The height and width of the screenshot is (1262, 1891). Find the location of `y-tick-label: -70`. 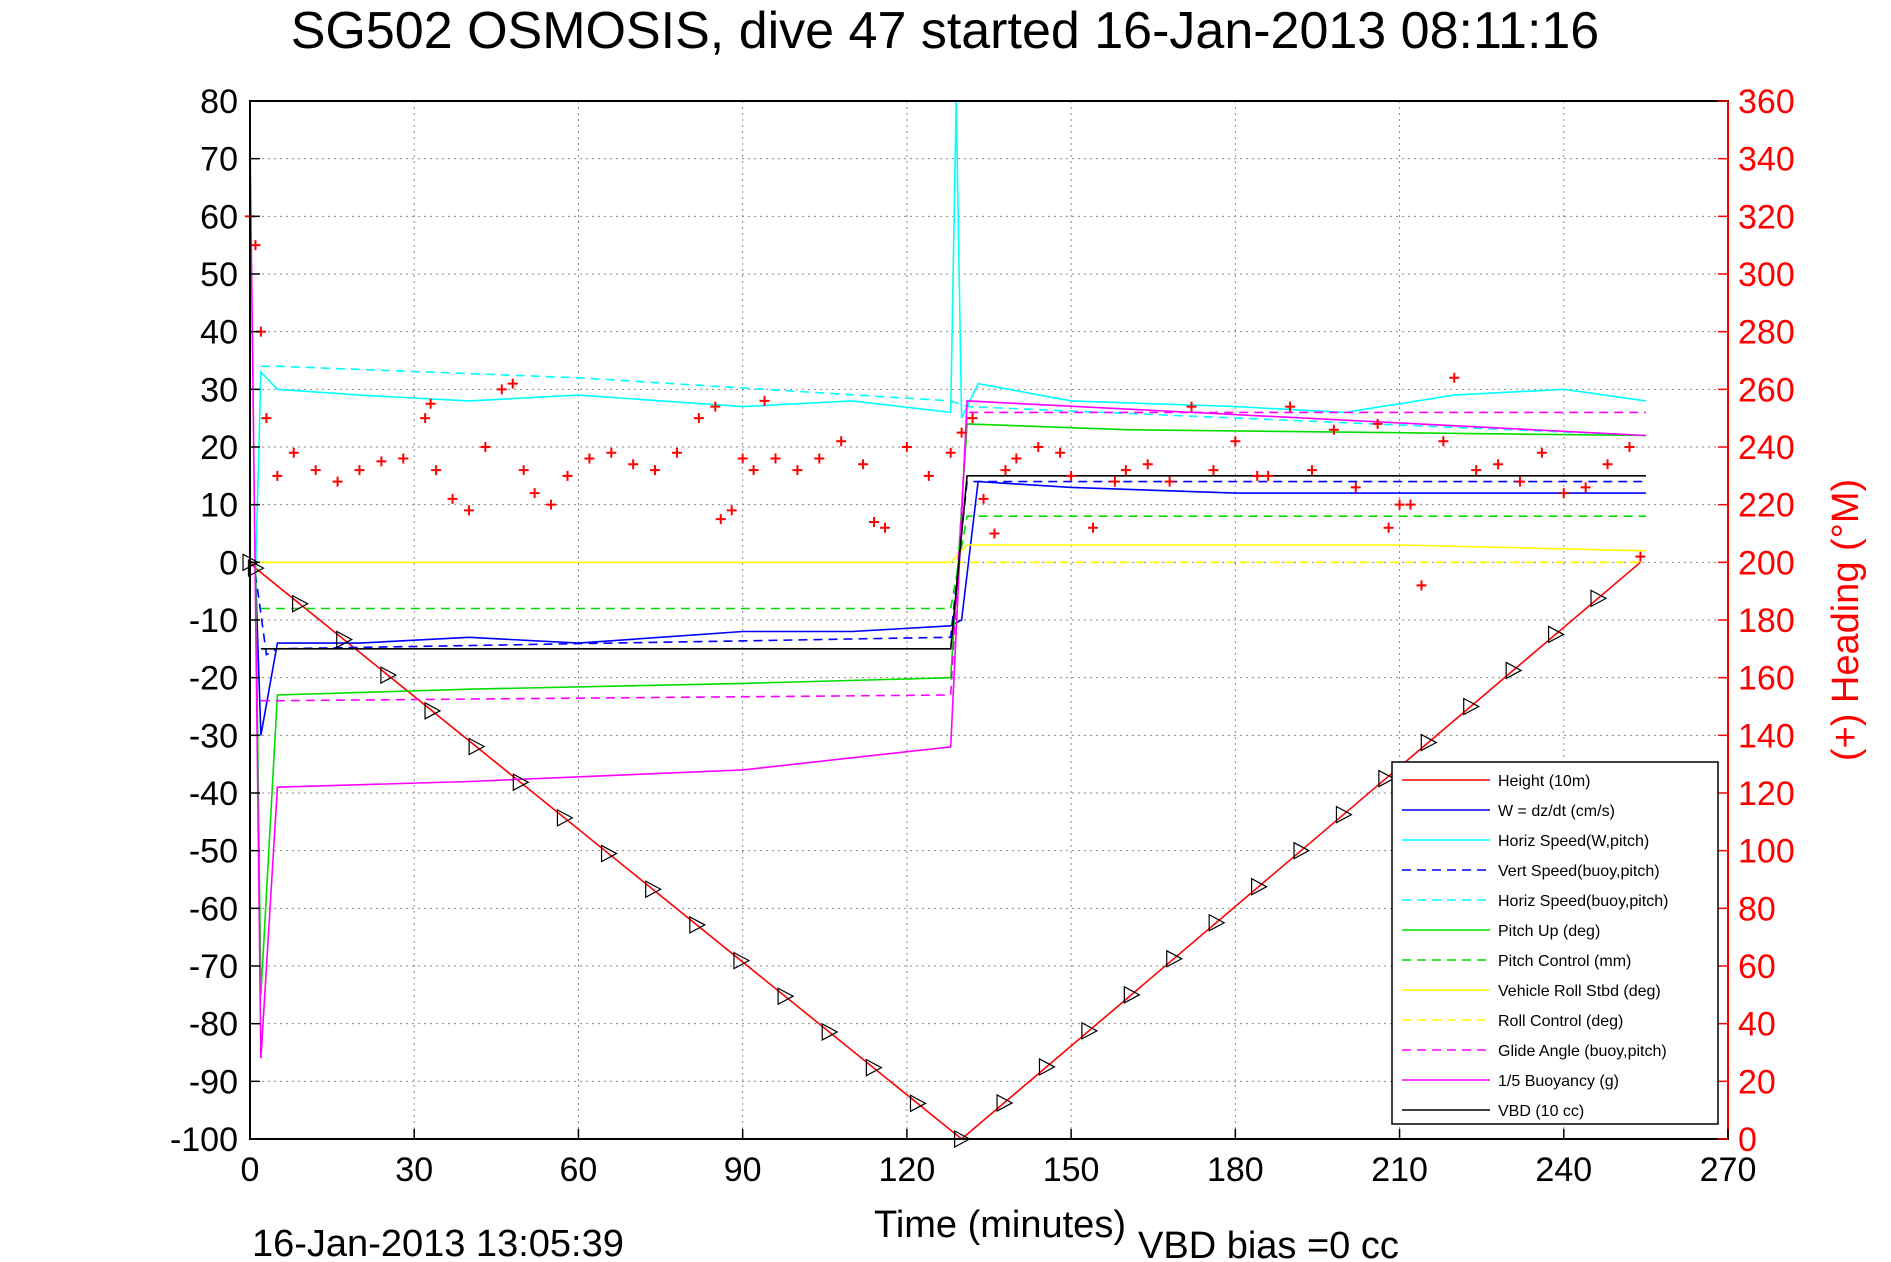

y-tick-label: -70 is located at coordinates (213, 967).